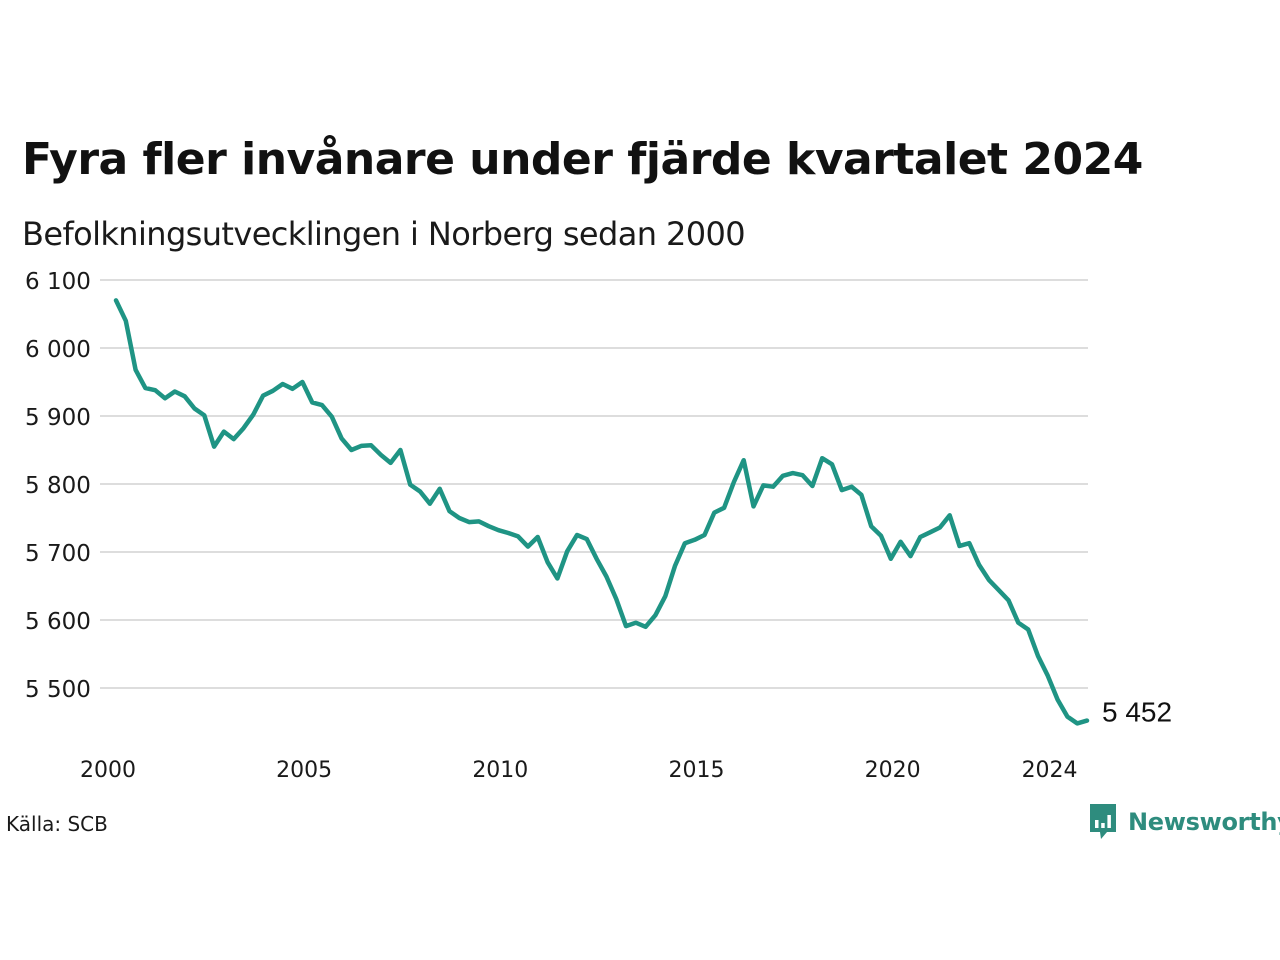  What do you see at coordinates (58, 282) in the screenshot?
I see `y-tick-label: 6 100` at bounding box center [58, 282].